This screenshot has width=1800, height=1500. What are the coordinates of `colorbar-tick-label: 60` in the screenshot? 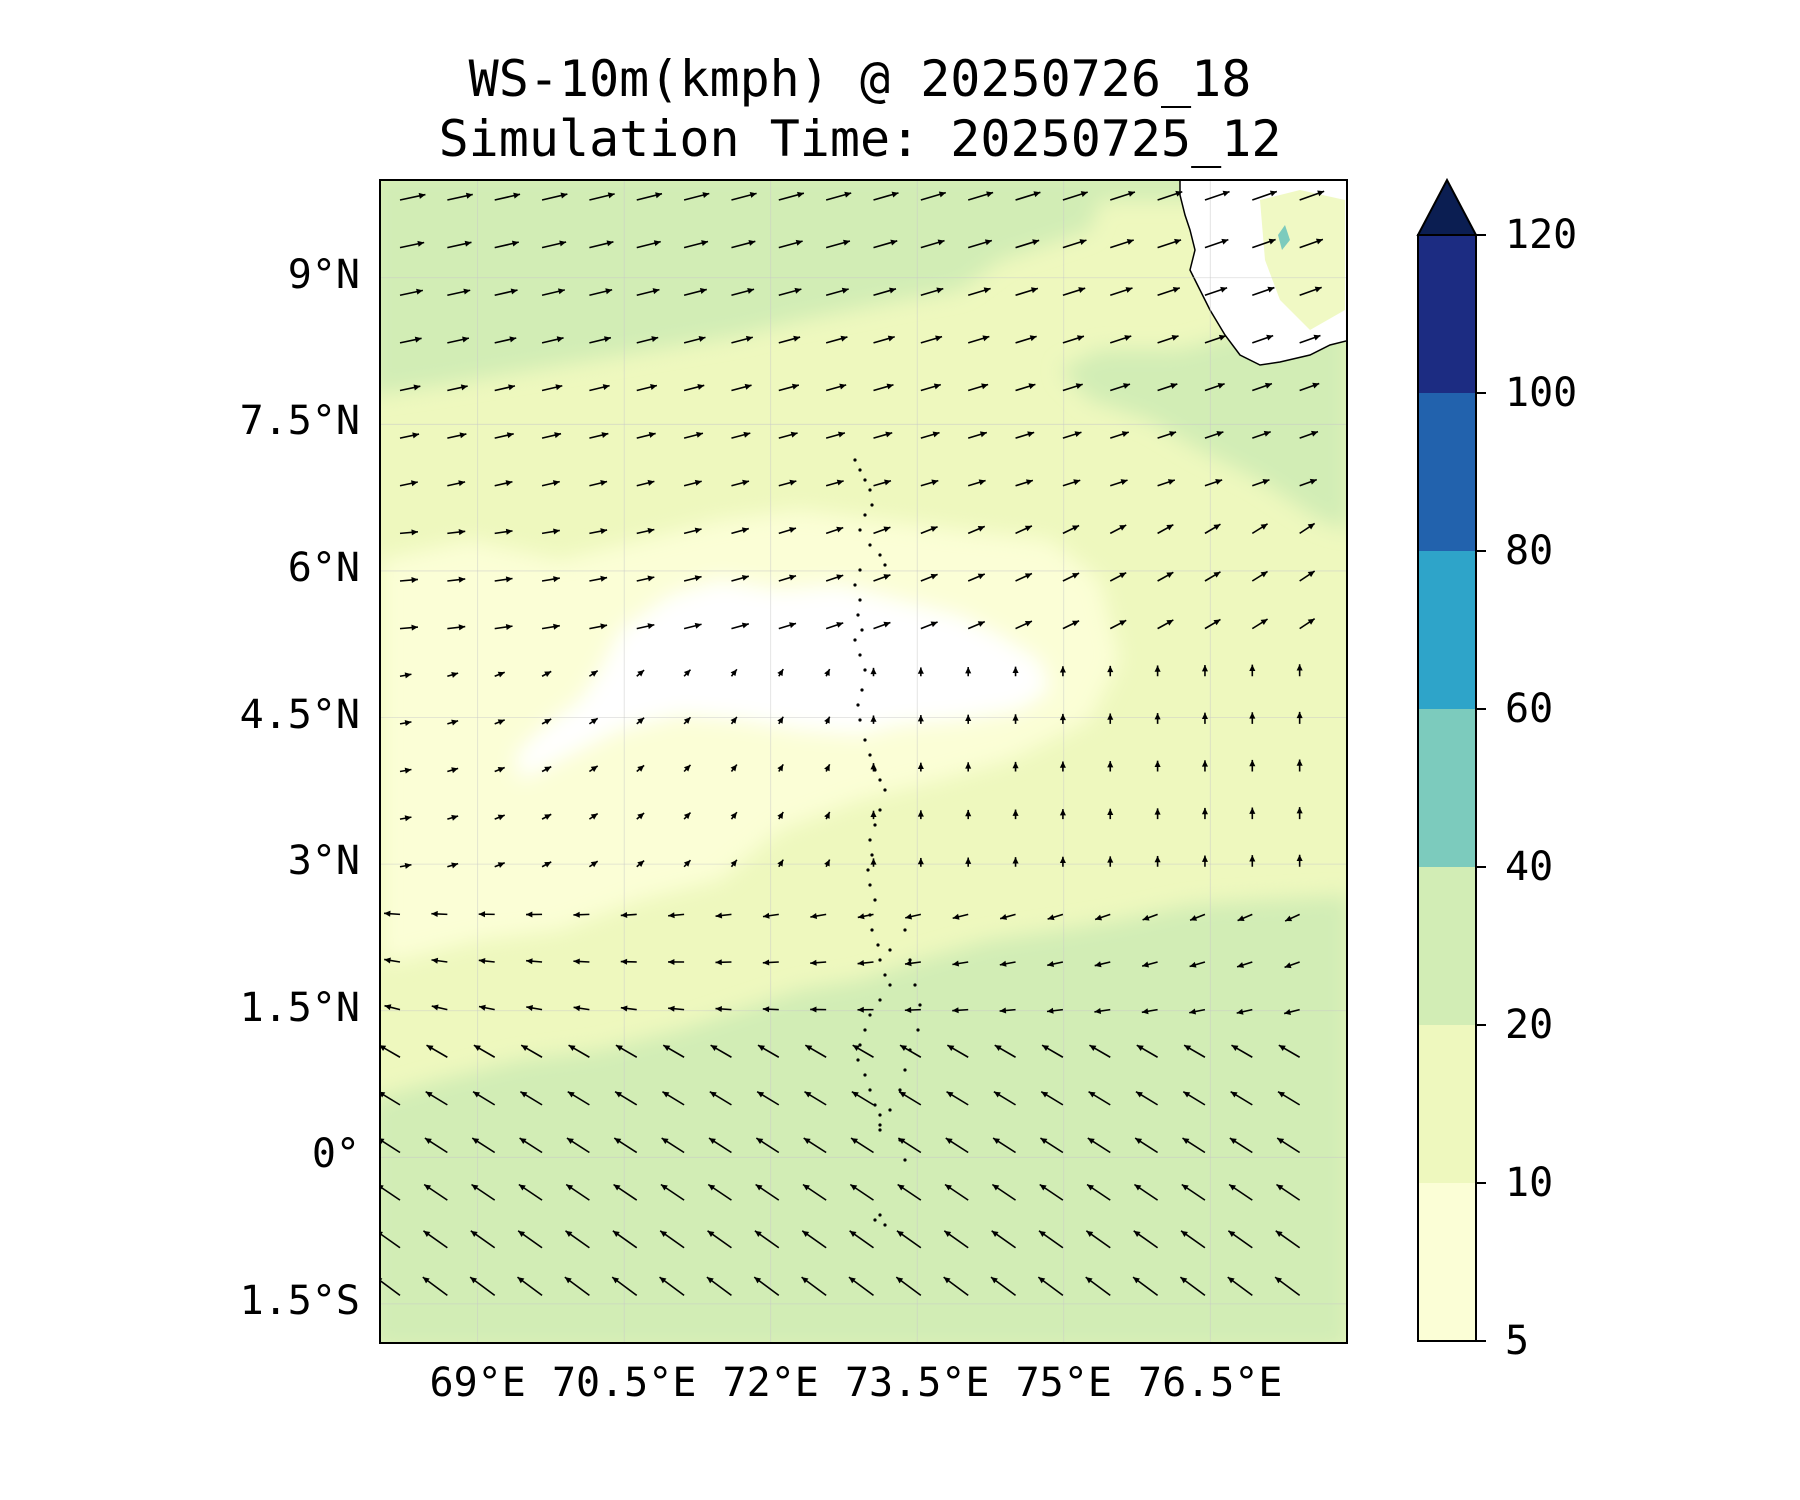 It's located at (1529, 709).